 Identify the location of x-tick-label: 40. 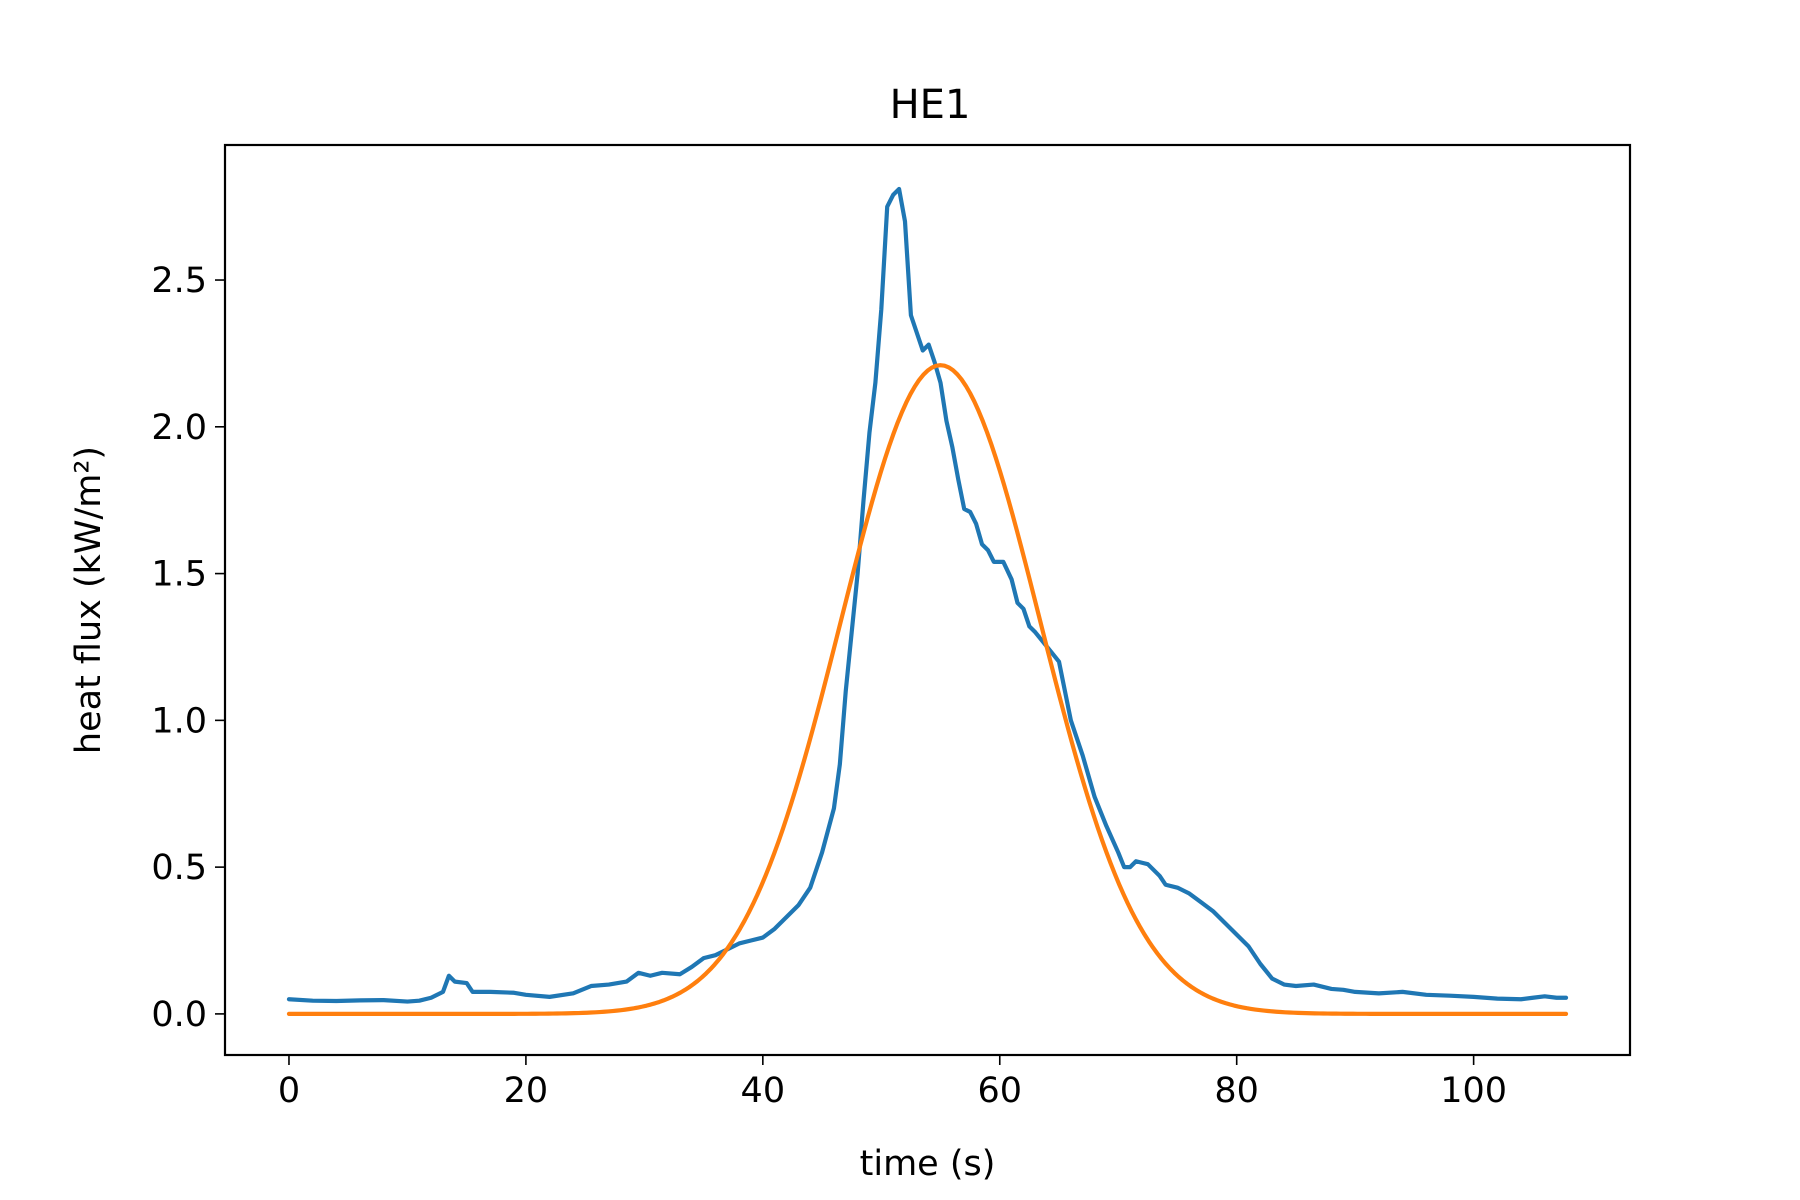
(763, 1091).